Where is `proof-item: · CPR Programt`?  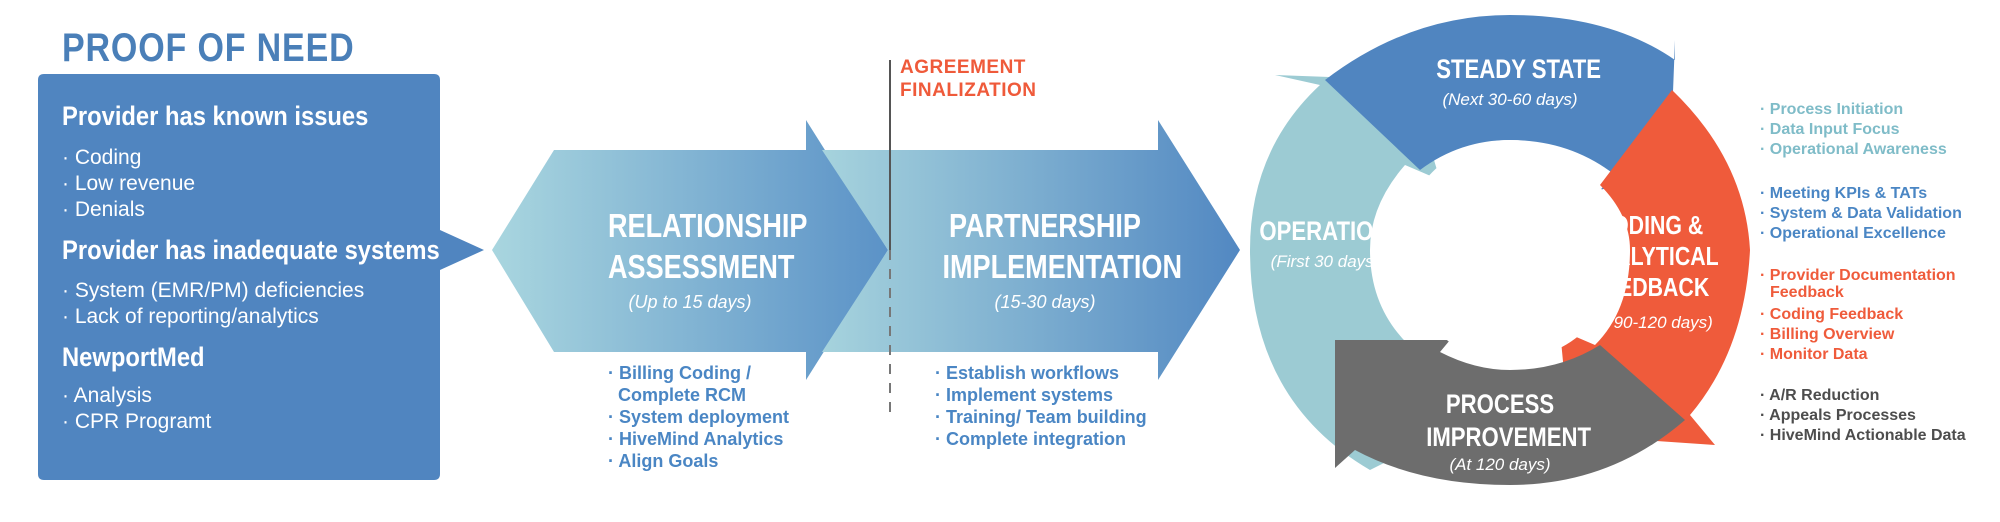 proof-item: · CPR Programt is located at coordinates (137, 421).